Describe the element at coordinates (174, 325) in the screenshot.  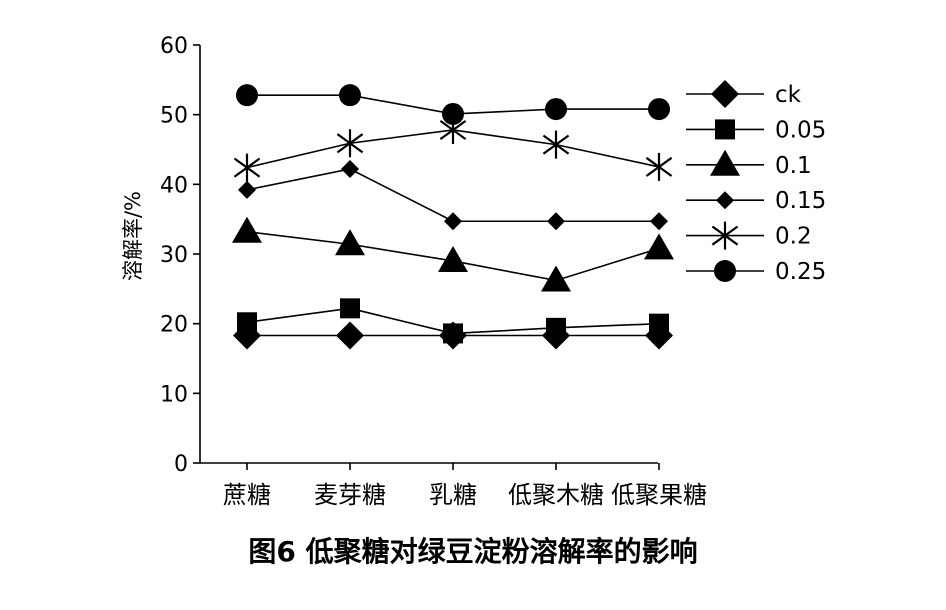
I see `y-tick-label: 20` at that location.